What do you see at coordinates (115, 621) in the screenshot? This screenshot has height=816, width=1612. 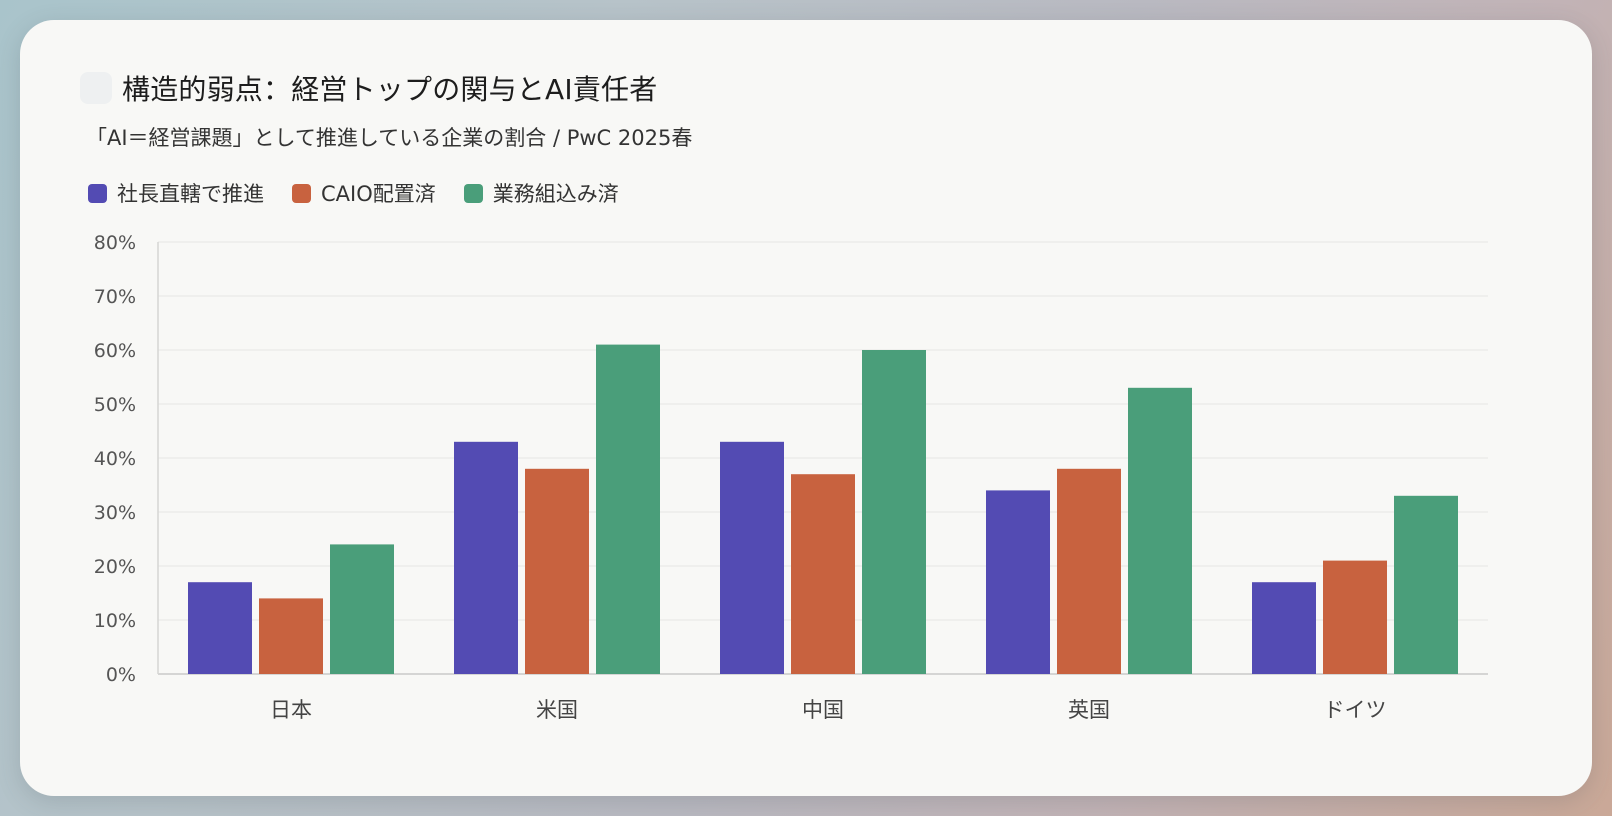 I see `y-tick-label-10: 10%` at bounding box center [115, 621].